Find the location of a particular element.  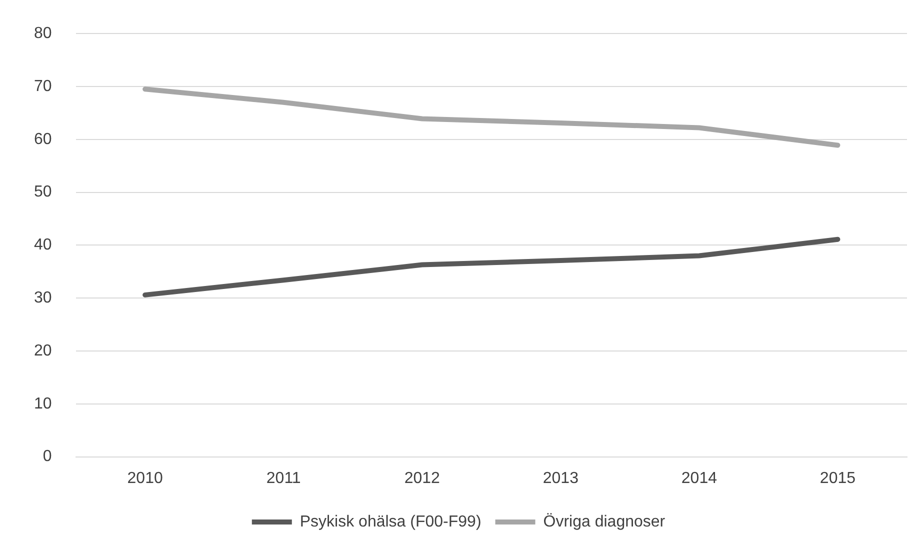

legend-label: Övriga diagnoser is located at coordinates (604, 521).